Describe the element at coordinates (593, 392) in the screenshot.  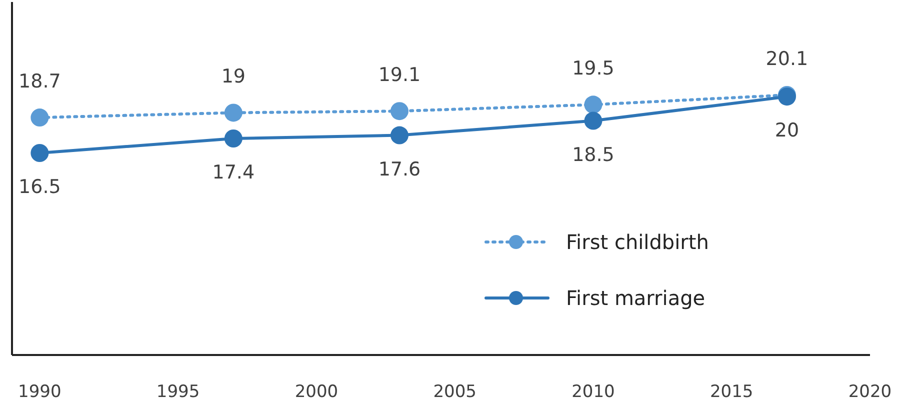
I see `x-tick-label: 2010` at that location.